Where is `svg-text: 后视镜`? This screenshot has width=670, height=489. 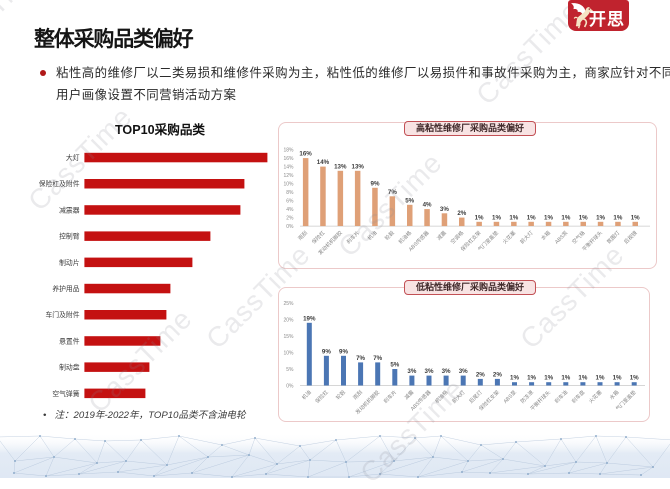
svg-text: 后视镜 is located at coordinates (630, 237).